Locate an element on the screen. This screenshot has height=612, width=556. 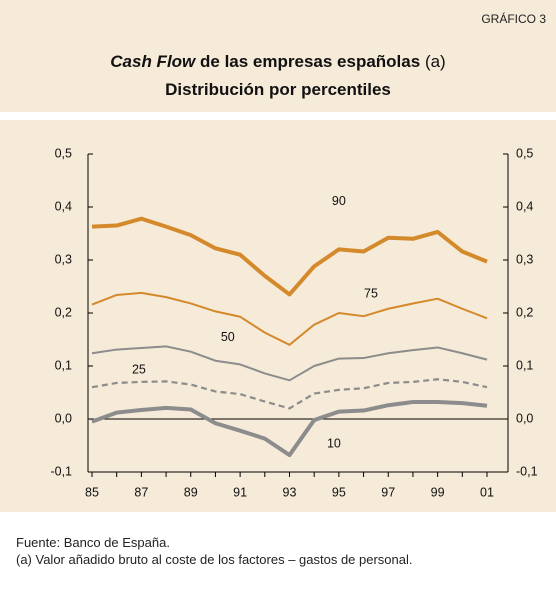
x-tick-label: 91 is located at coordinates (240, 492).